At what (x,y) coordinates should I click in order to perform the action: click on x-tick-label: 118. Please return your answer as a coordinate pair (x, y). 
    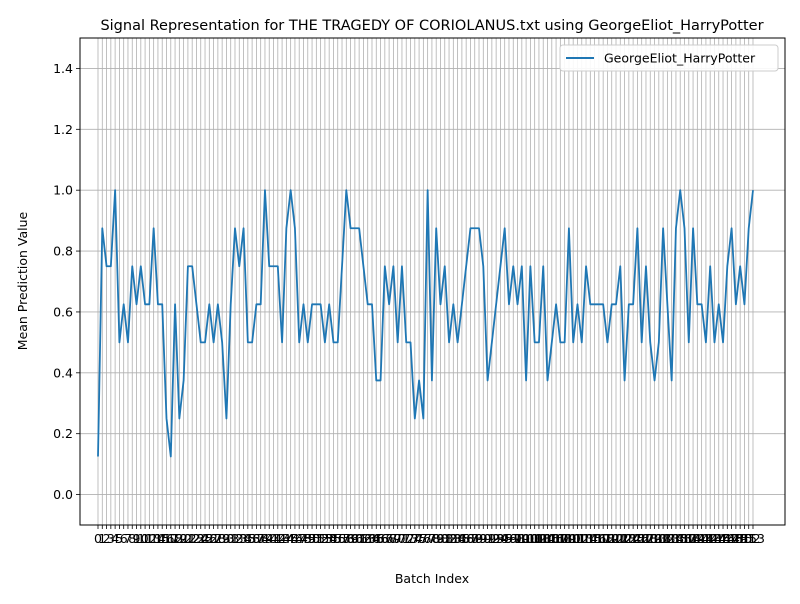
    Looking at the image, I should click on (603, 538).